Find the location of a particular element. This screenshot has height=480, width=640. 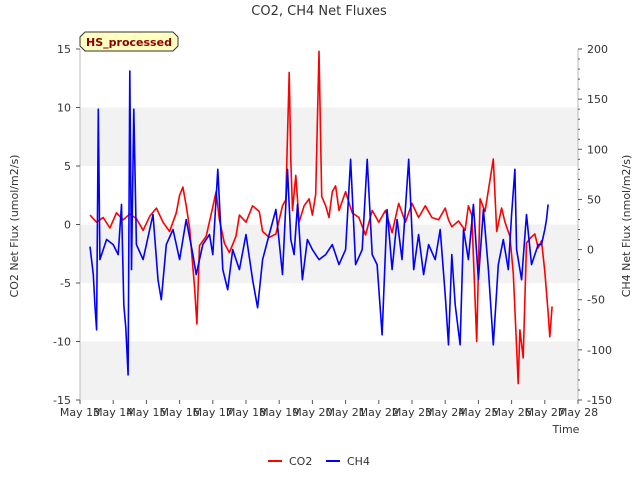

x-tick-label: May 19 is located at coordinates (279, 412).